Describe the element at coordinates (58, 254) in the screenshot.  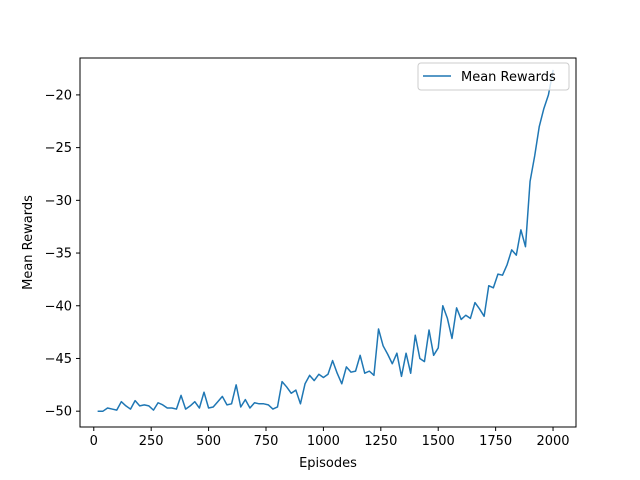
I see `y-tick-label: −35` at that location.